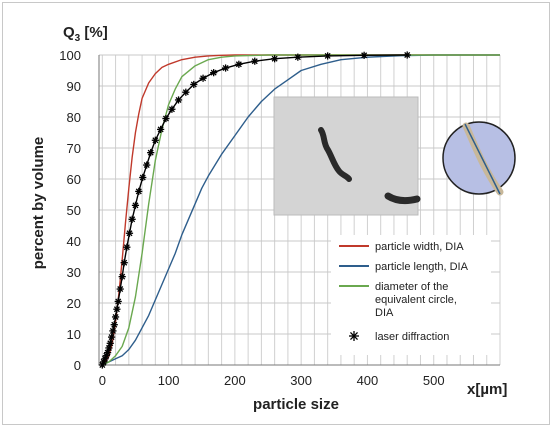 The width and height of the screenshot is (554, 431). Describe the element at coordinates (74, 241) in the screenshot. I see `y-tick-label: 40` at that location.